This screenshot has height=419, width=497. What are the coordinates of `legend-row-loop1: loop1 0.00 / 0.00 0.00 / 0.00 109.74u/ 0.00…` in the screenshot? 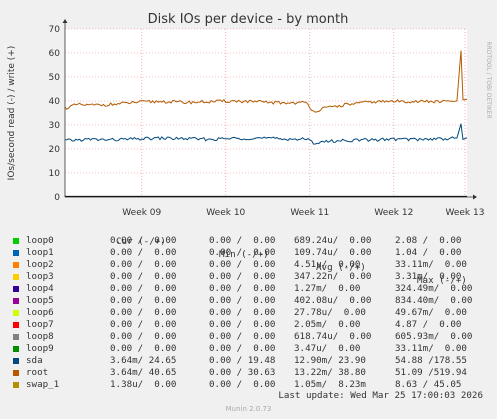 It's located at (252, 253).